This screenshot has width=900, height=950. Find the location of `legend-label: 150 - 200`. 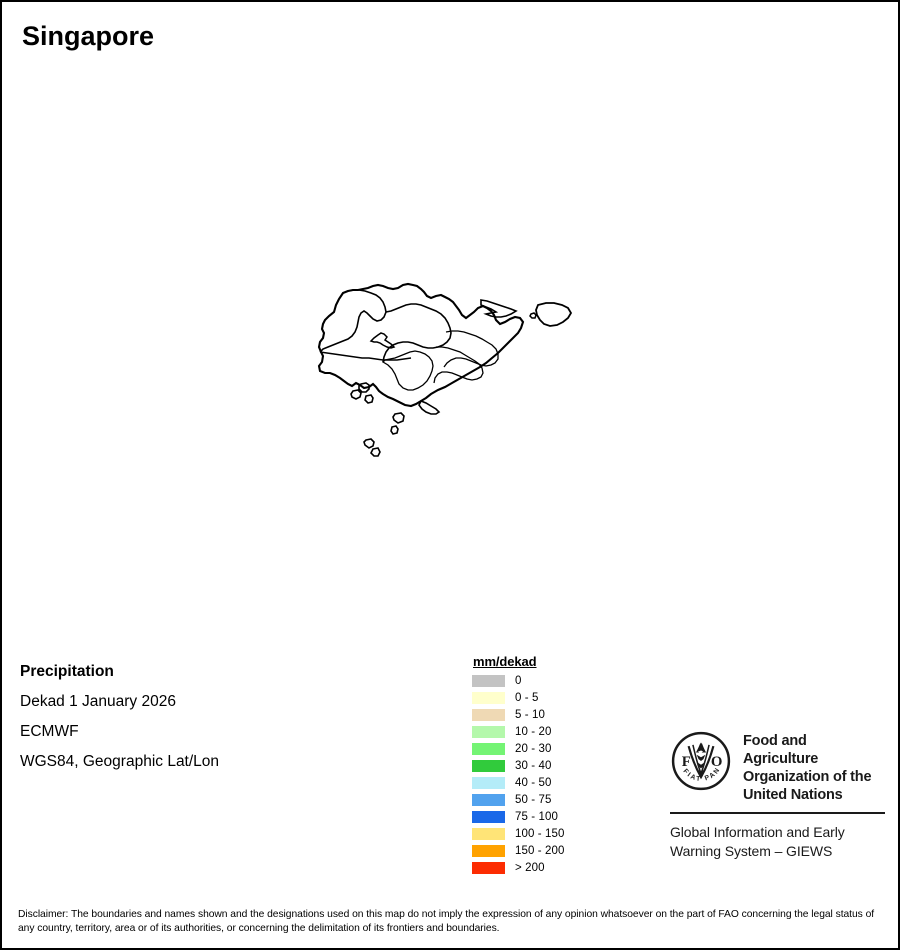

legend-label: 150 - 200 is located at coordinates (540, 850).